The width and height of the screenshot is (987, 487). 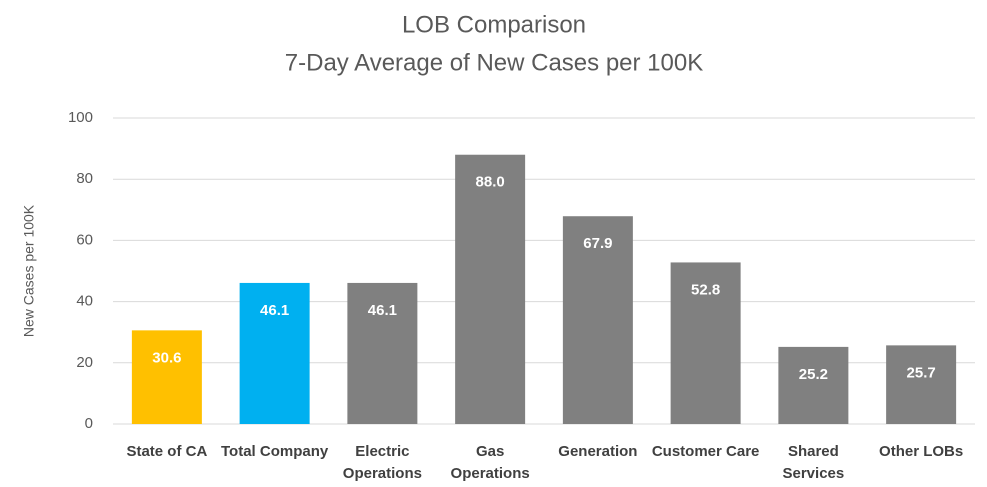 What do you see at coordinates (705, 289) in the screenshot?
I see `value-label: 52.8` at bounding box center [705, 289].